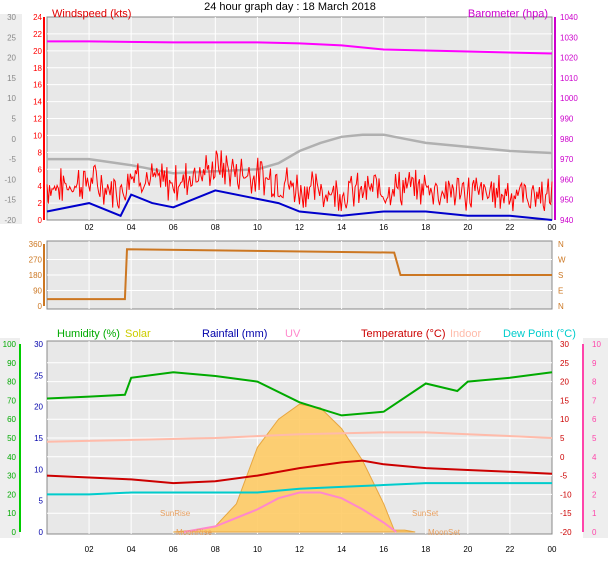 This screenshot has width=608, height=566. Describe the element at coordinates (567, 119) in the screenshot. I see `barometer-tick-label: 990` at that location.